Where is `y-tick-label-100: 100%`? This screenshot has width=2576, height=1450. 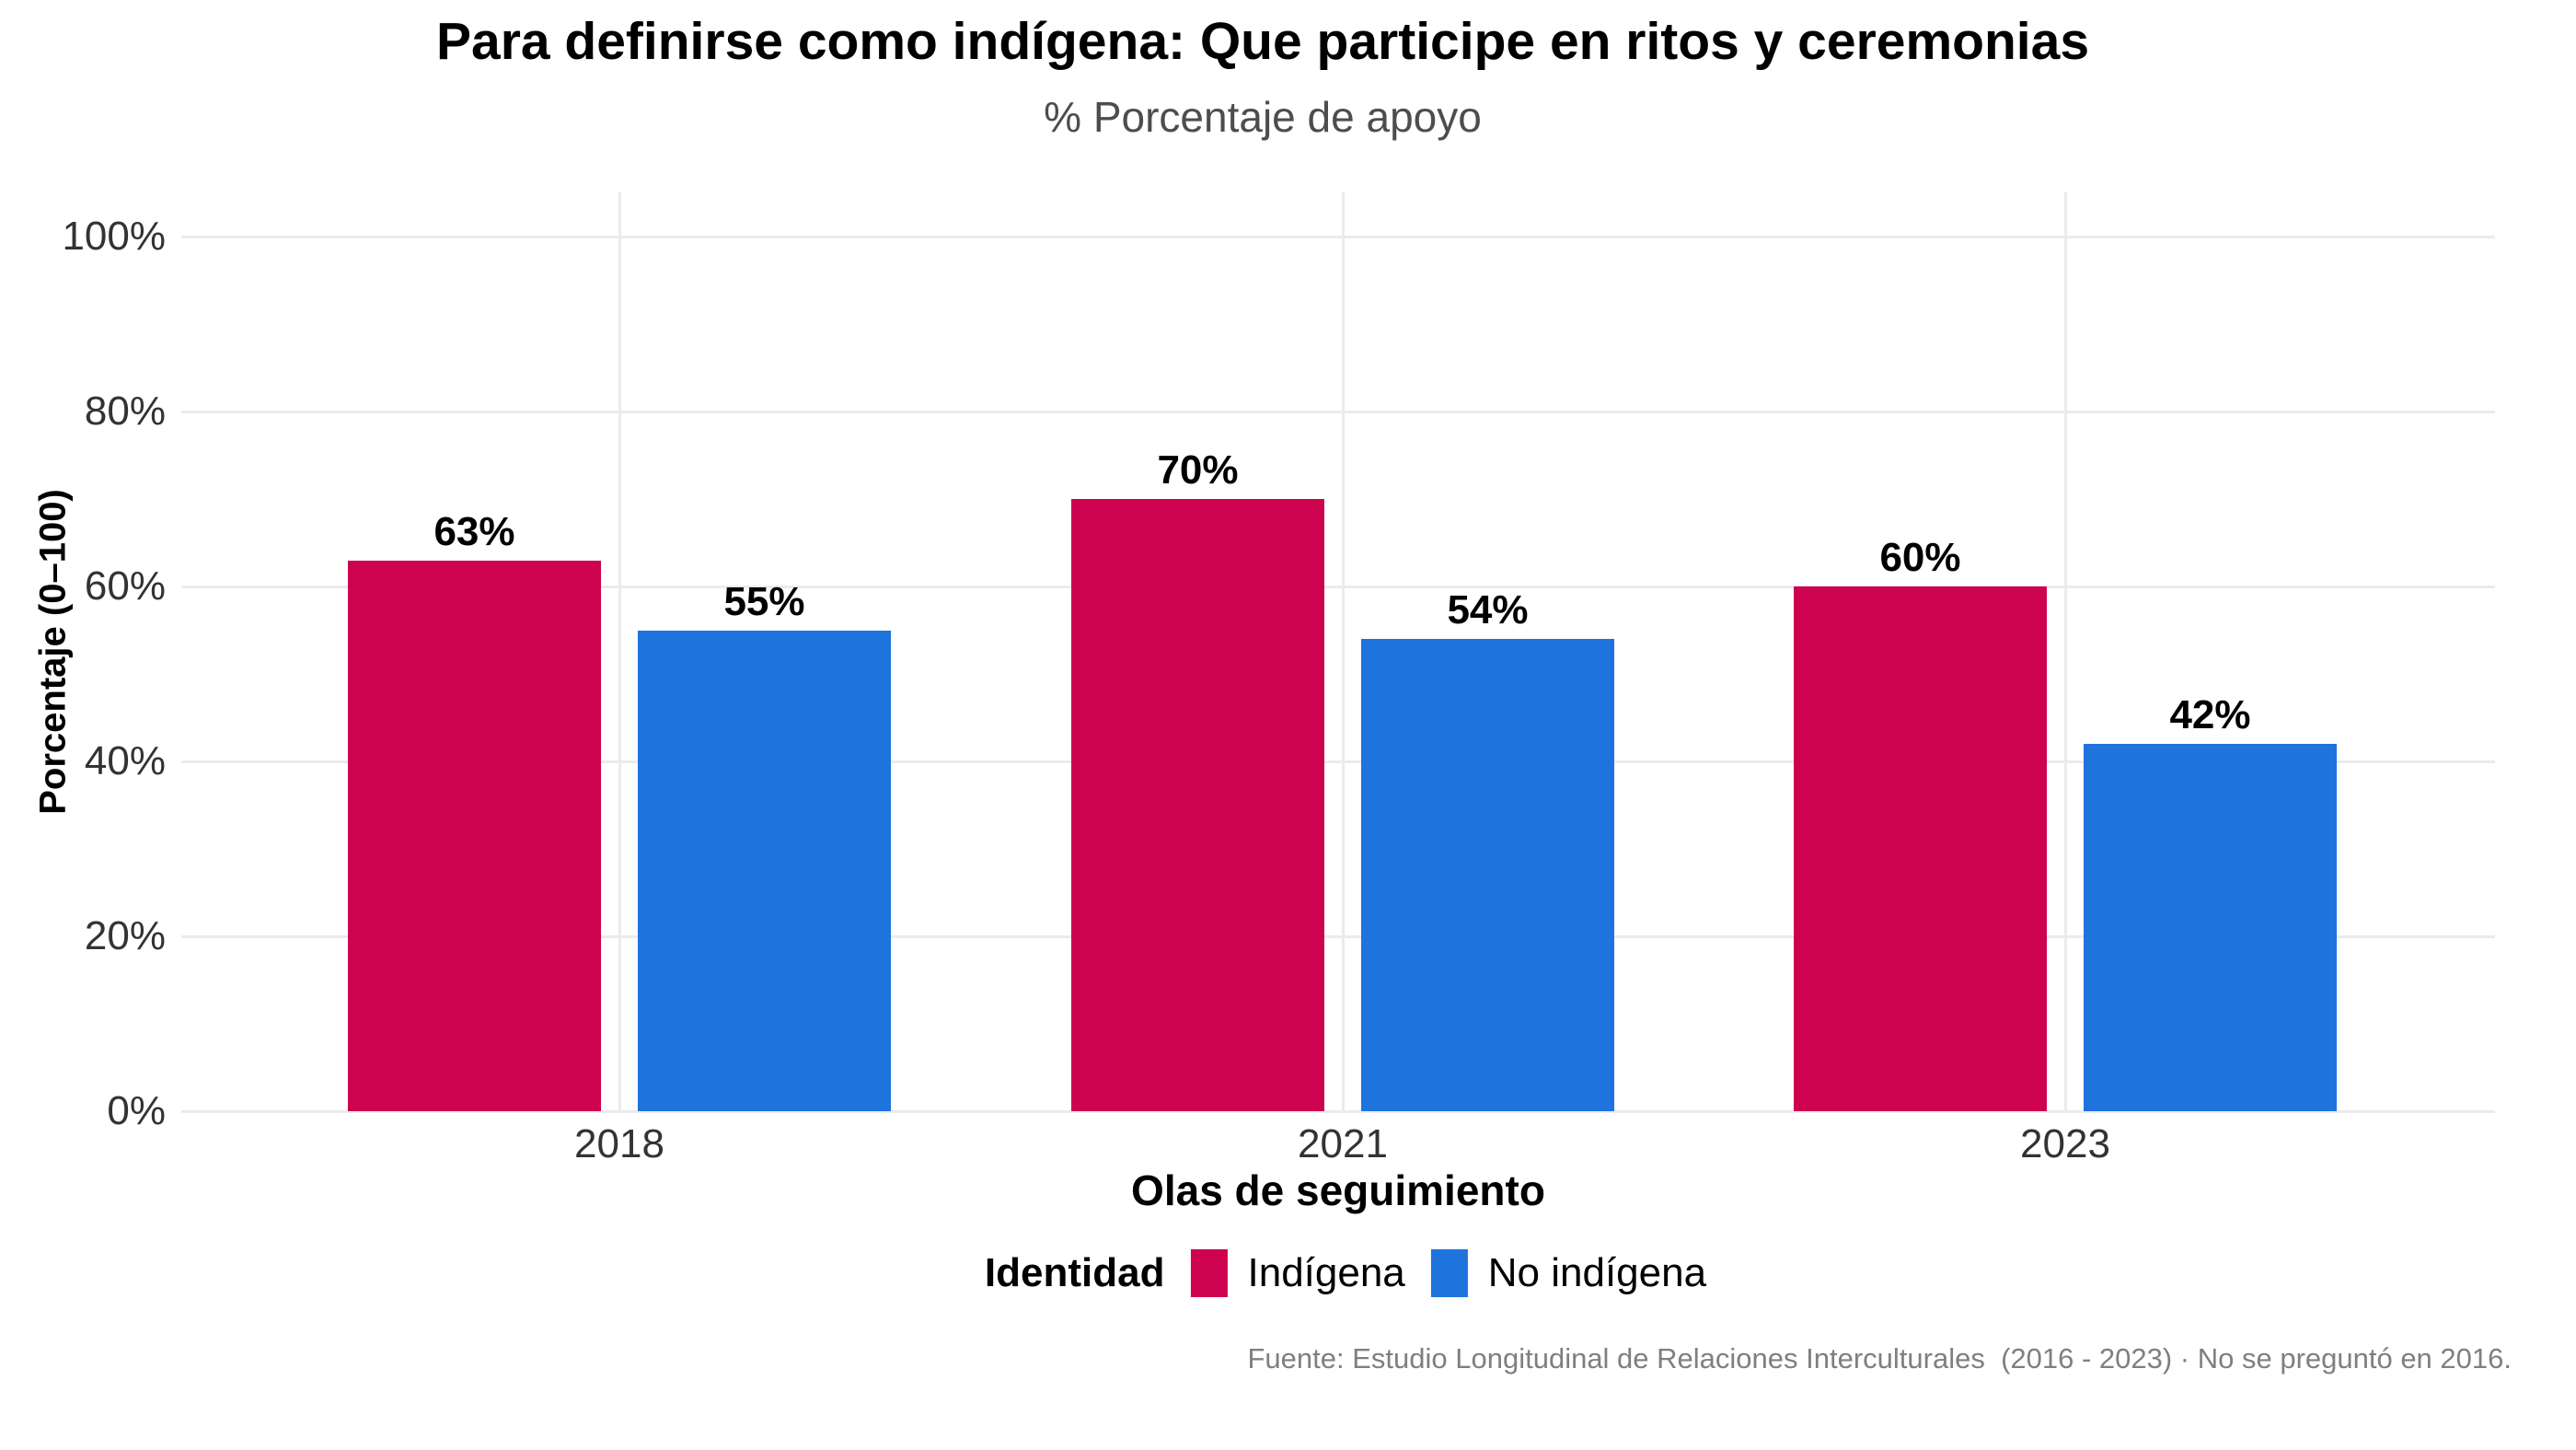 y-tick-label-100: 100% is located at coordinates (114, 237).